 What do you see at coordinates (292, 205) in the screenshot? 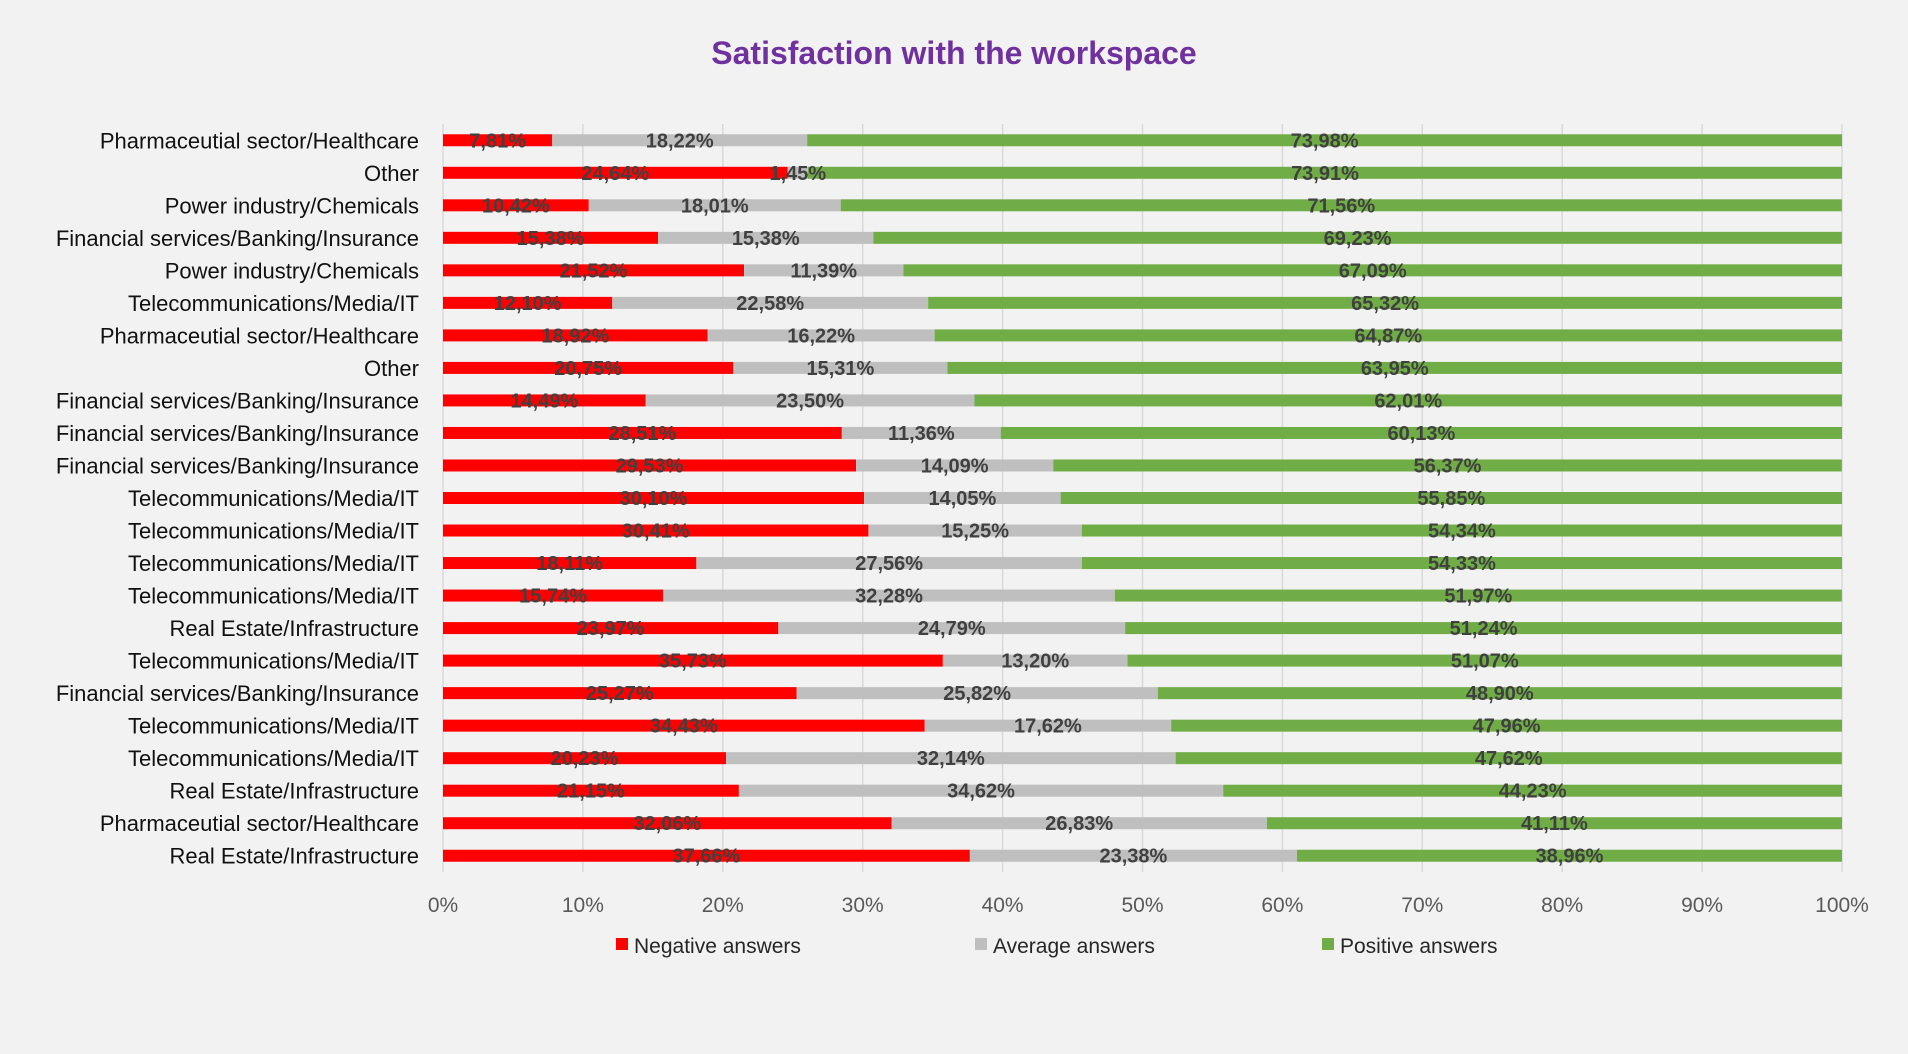
I see `category-label: Power industry/Chemicals` at bounding box center [292, 205].